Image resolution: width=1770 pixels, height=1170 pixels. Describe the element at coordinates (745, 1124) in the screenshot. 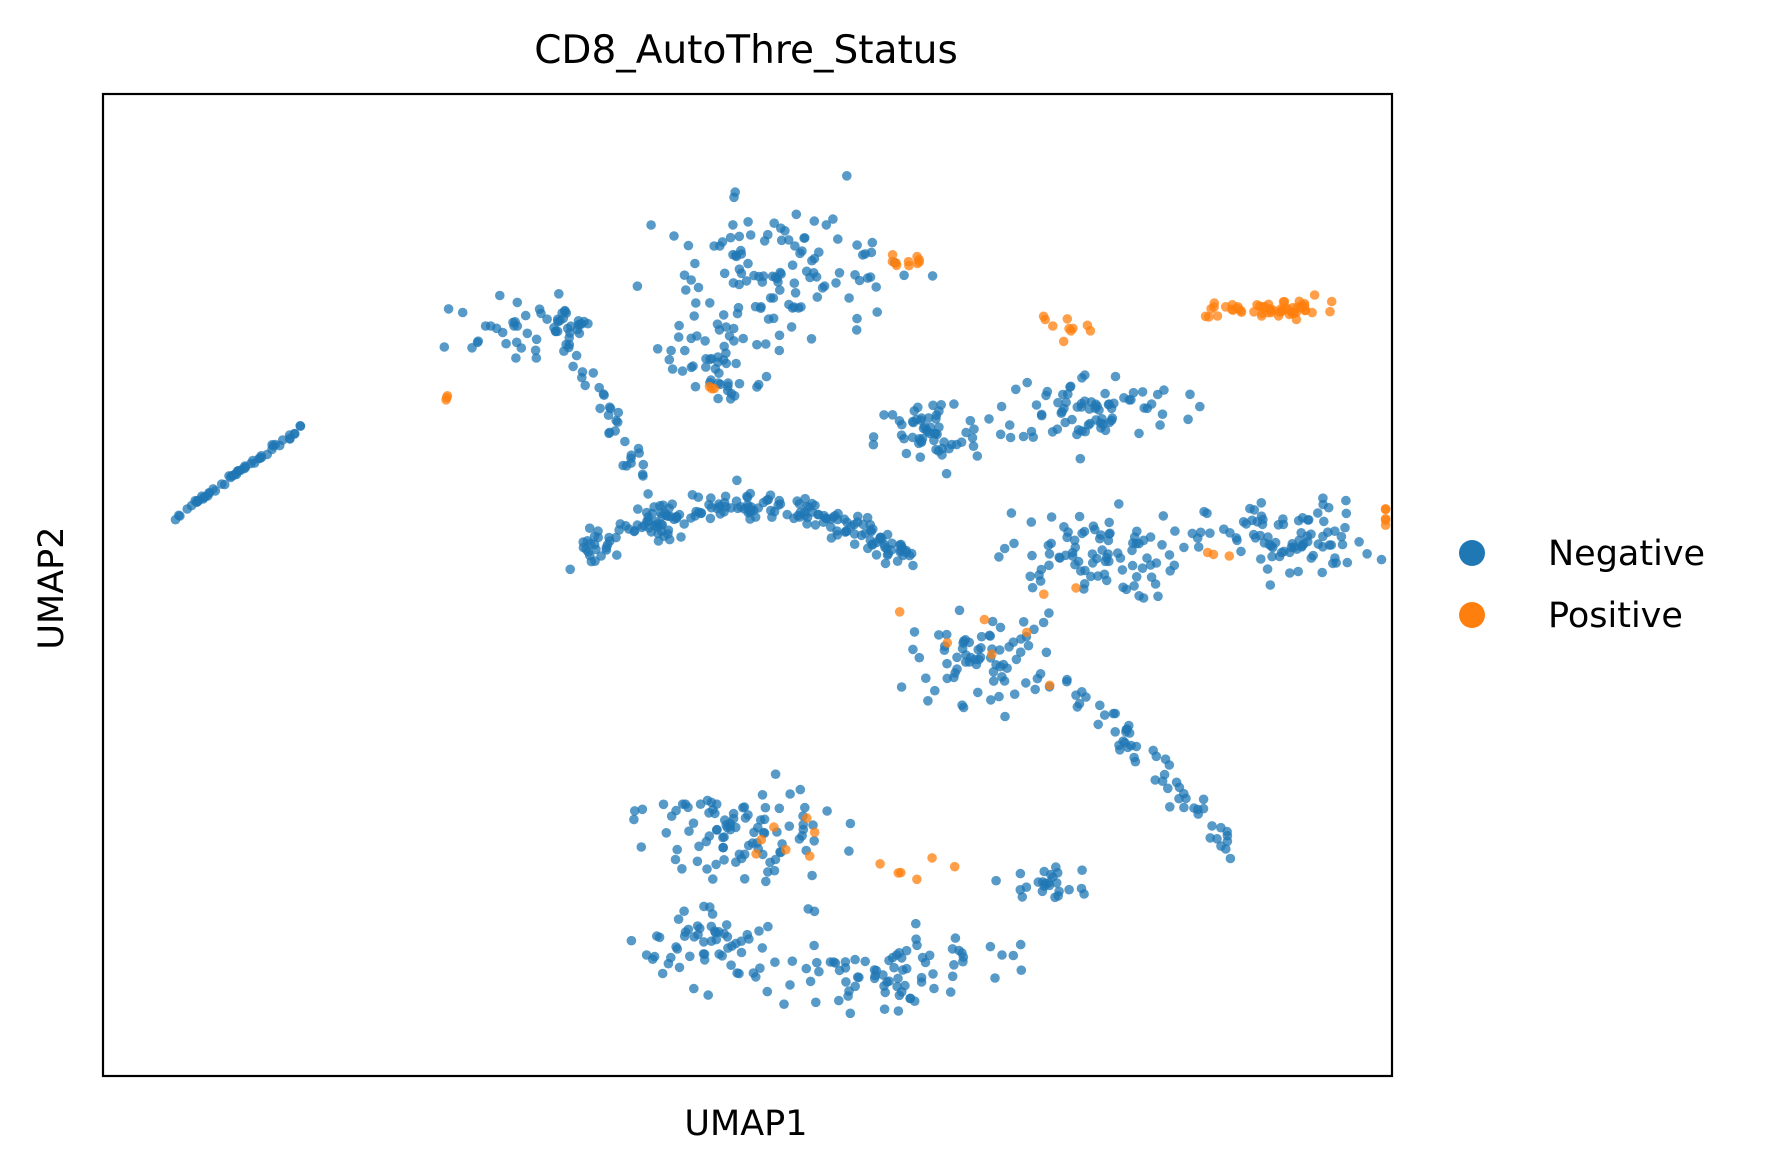

I see `x-axis-label: UMAP1` at that location.